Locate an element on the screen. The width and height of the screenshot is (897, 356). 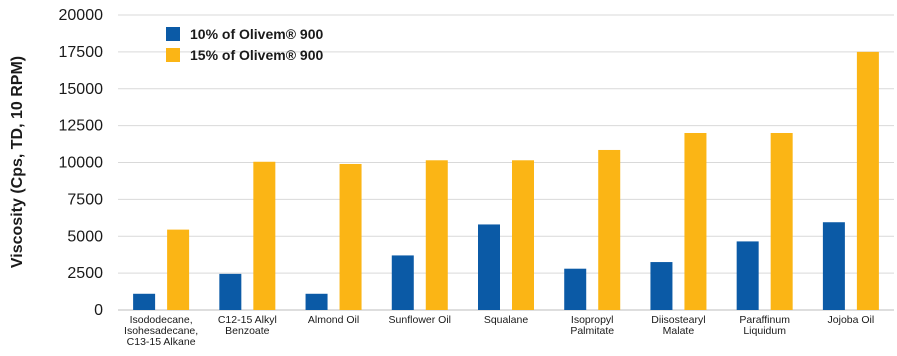
x-category-label: C13-15 Alkane is located at coordinates (161, 342).